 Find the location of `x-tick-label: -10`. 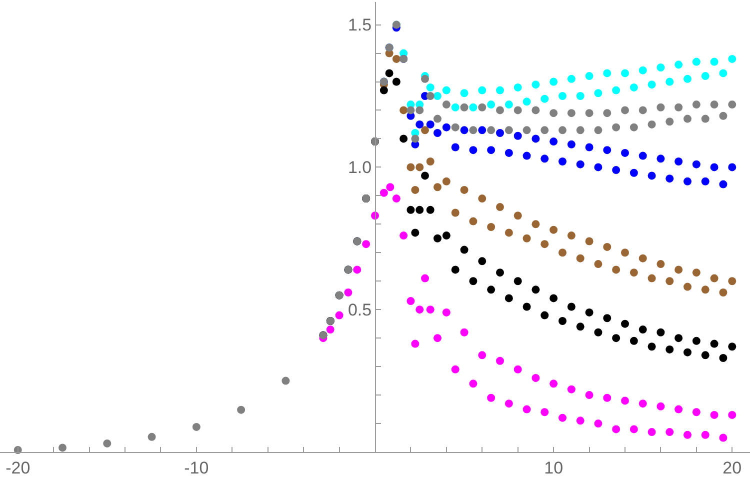

x-tick-label: -10 is located at coordinates (196, 468).